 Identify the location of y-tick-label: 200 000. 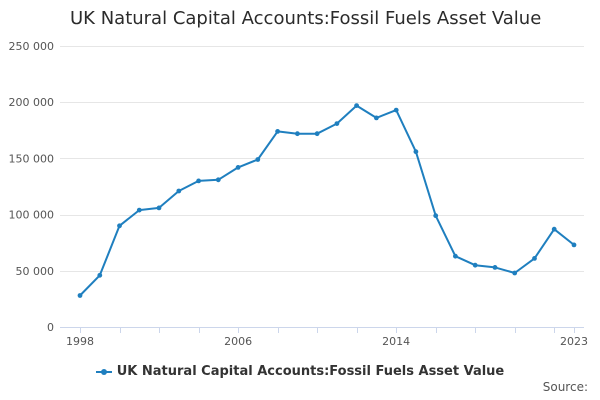
(32, 102).